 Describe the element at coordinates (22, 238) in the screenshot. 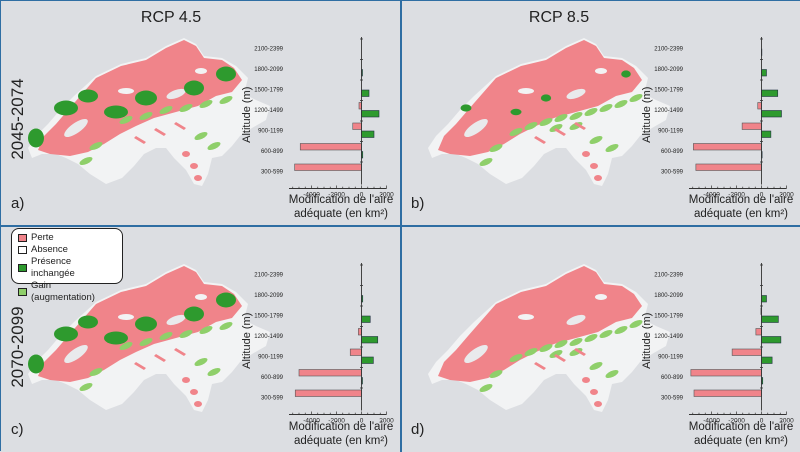

I see `loss-swatch-icon` at that location.